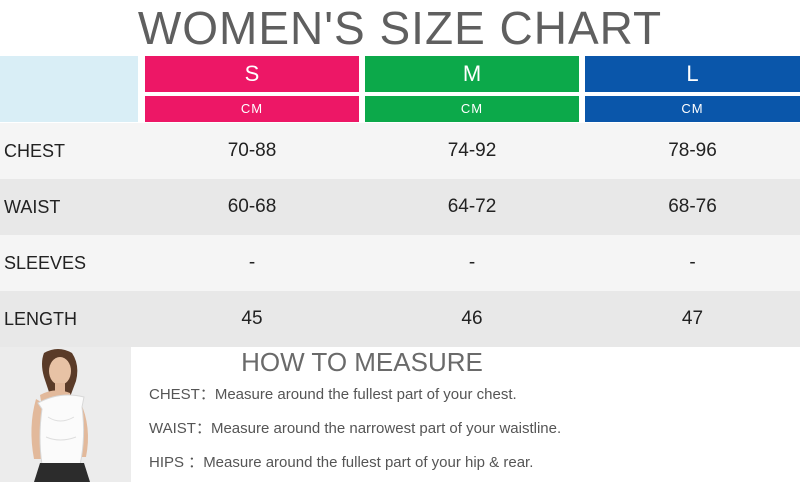  Describe the element at coordinates (472, 262) in the screenshot. I see `cell-m: -` at that location.